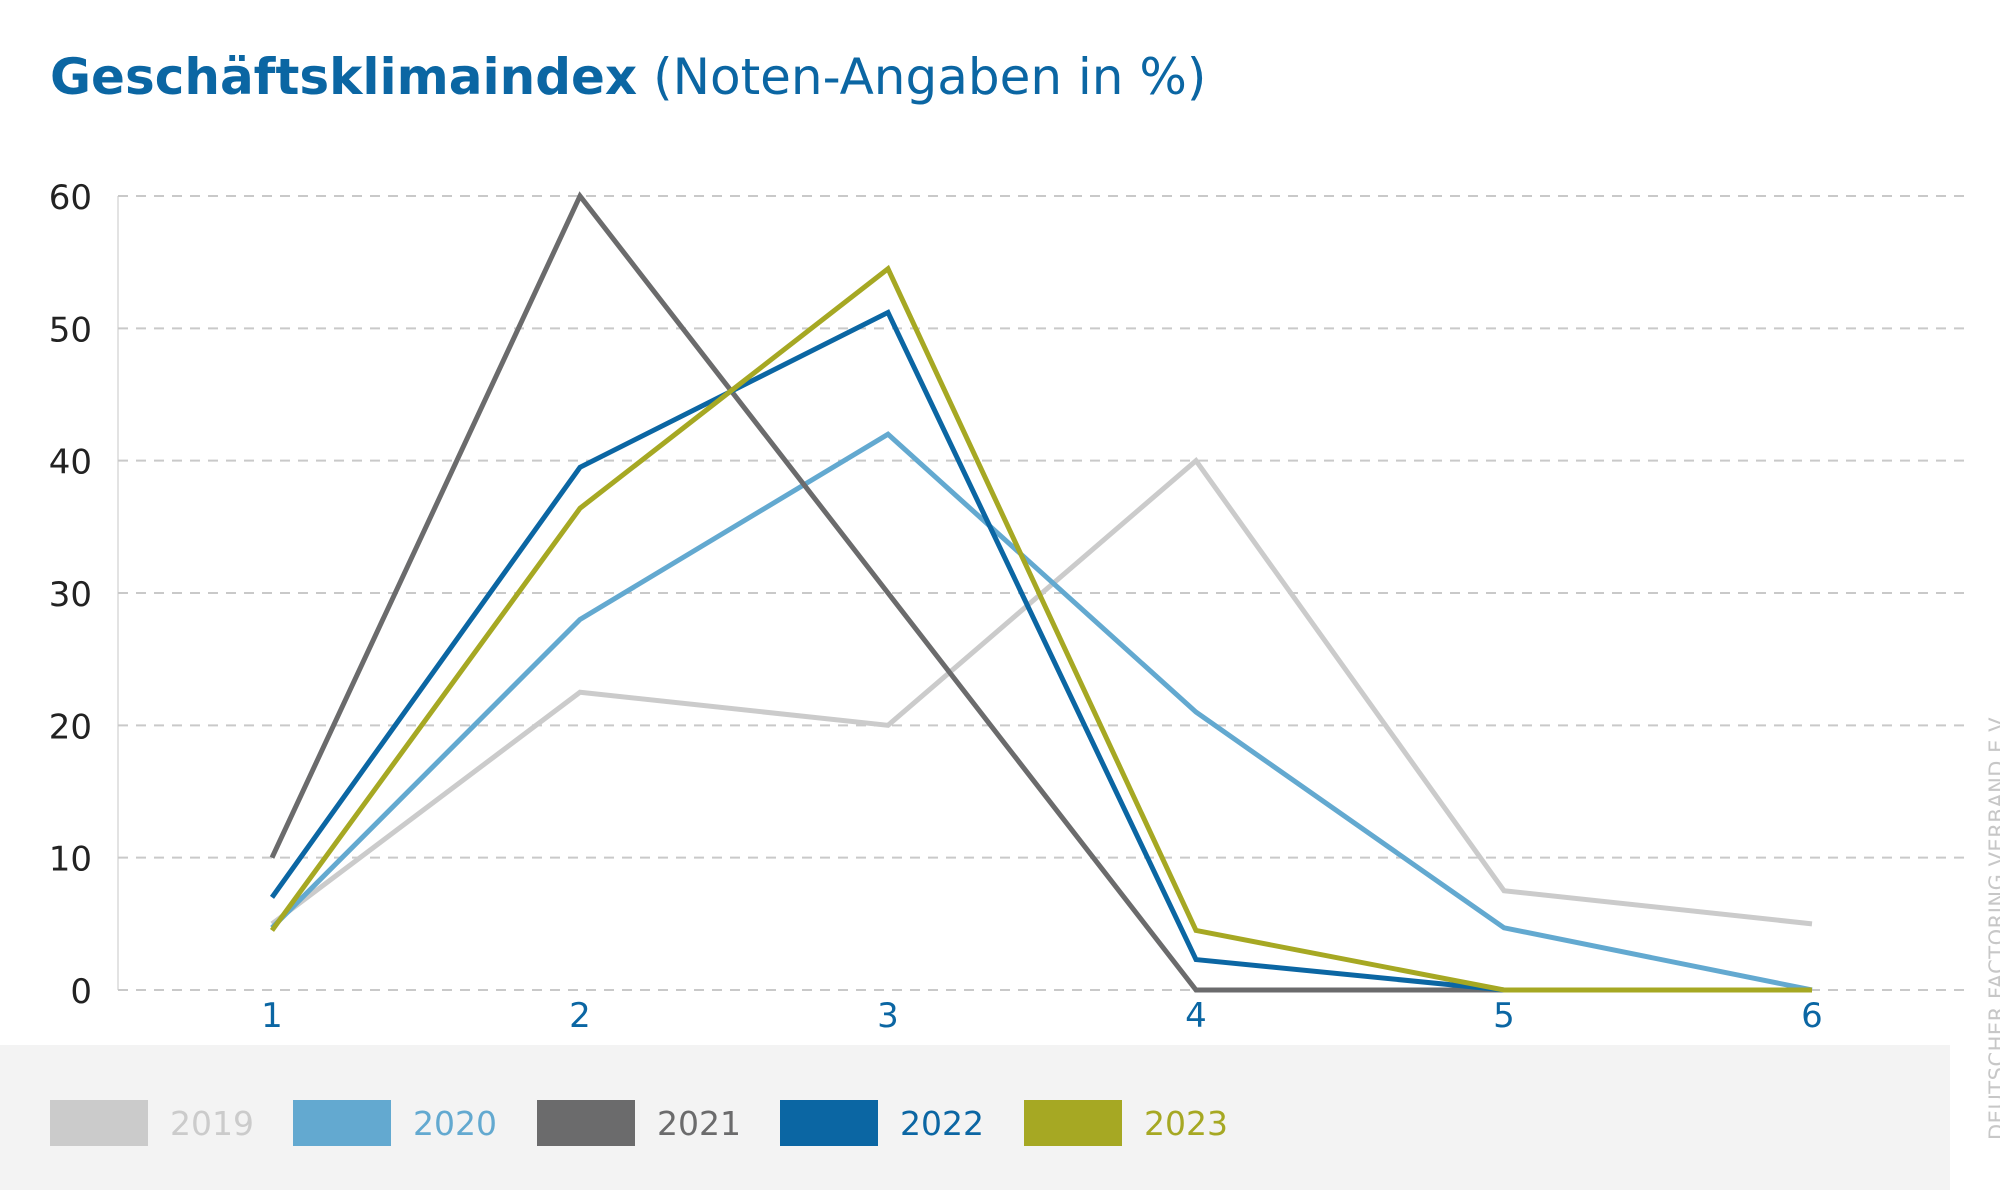  Describe the element at coordinates (1812, 1016) in the screenshot. I see `x-tick-label: 6` at that location.